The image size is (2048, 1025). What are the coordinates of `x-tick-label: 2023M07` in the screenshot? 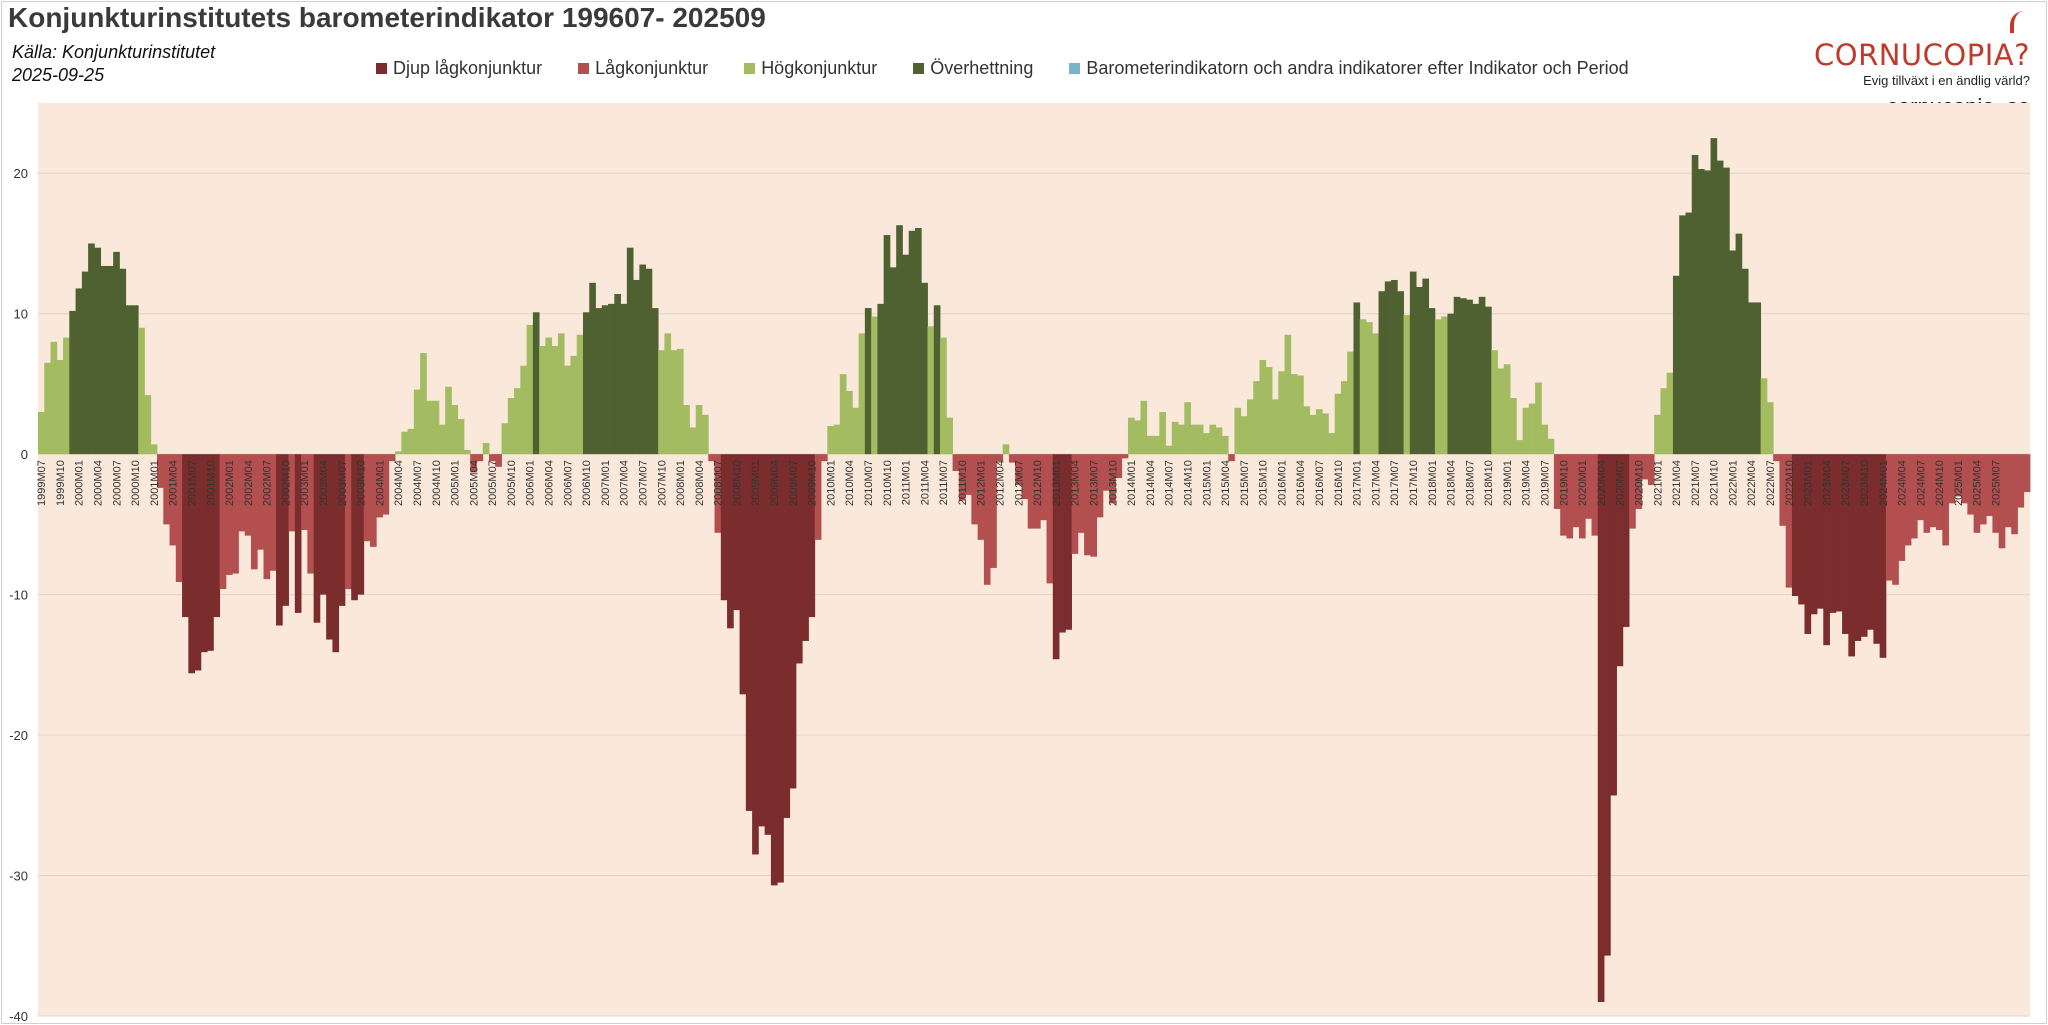 It's located at (1846, 483).